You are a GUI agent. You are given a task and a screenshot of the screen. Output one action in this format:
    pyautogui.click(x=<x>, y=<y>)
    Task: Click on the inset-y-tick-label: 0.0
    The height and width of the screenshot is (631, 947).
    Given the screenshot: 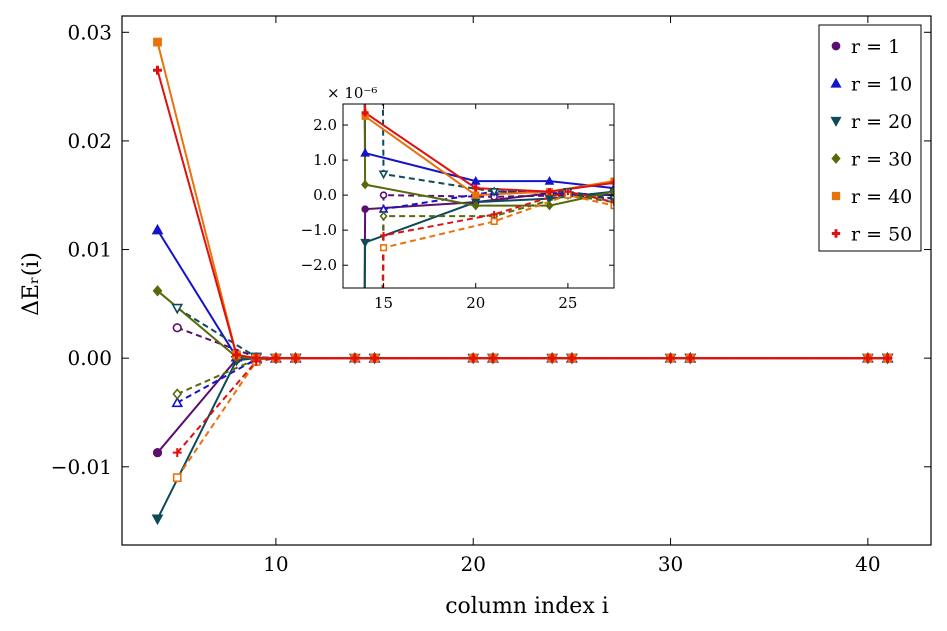 What is the action you would take?
    pyautogui.click(x=325, y=195)
    